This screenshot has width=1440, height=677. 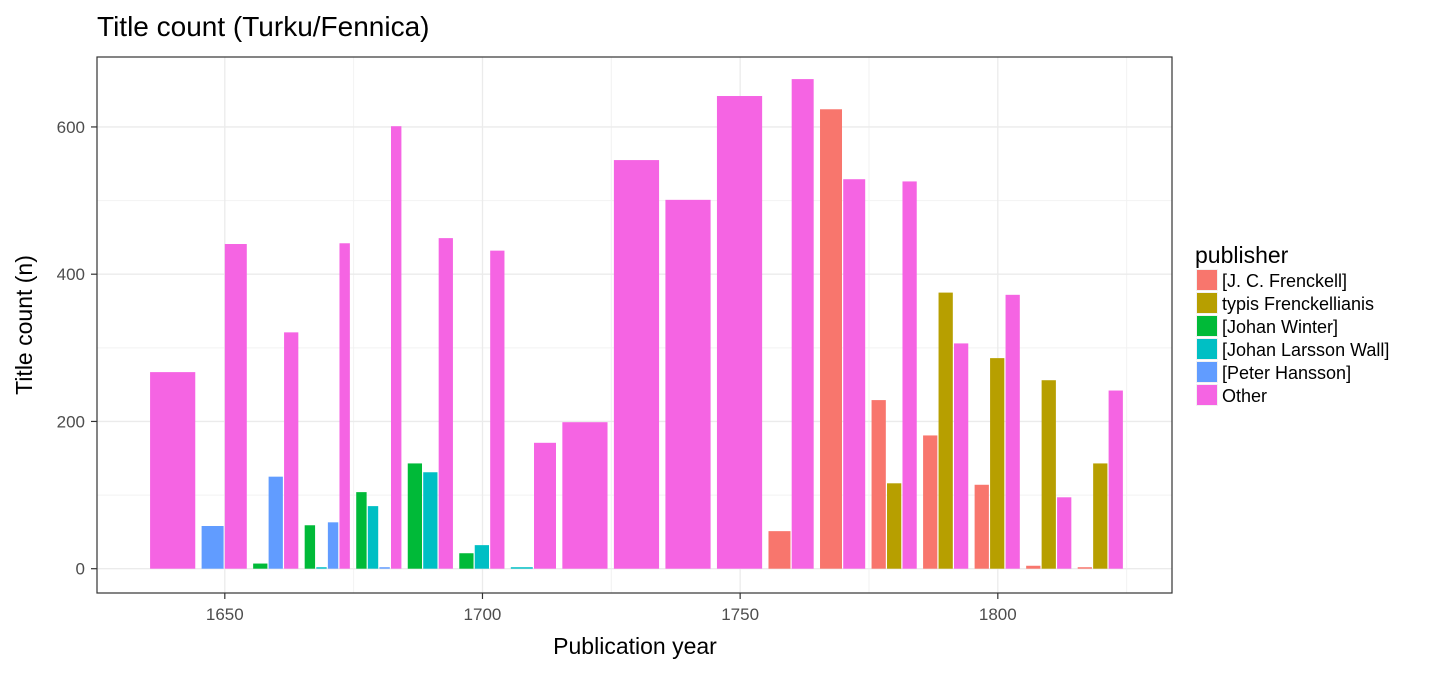 I want to click on legend-label: typis Frenckellianis, so click(x=1298, y=304).